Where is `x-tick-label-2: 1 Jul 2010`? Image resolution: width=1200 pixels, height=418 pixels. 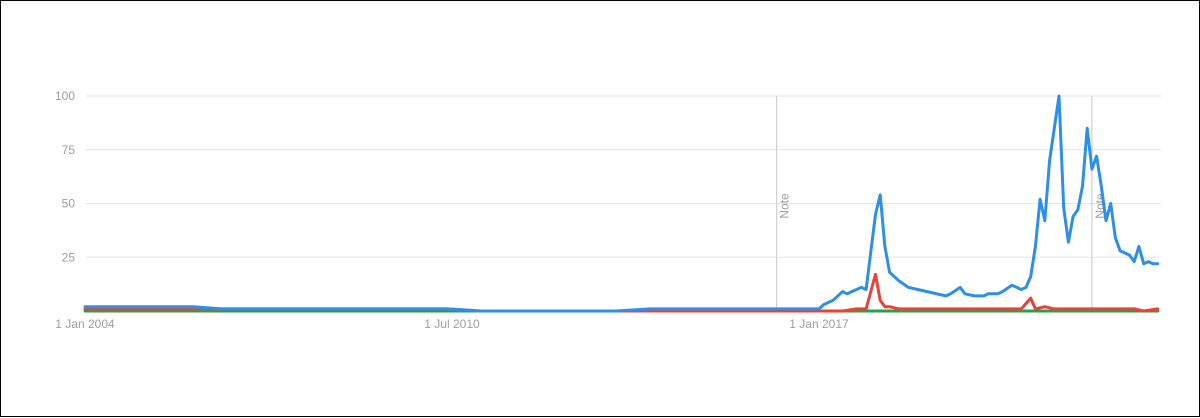 x-tick-label-2: 1 Jul 2010 is located at coordinates (452, 324).